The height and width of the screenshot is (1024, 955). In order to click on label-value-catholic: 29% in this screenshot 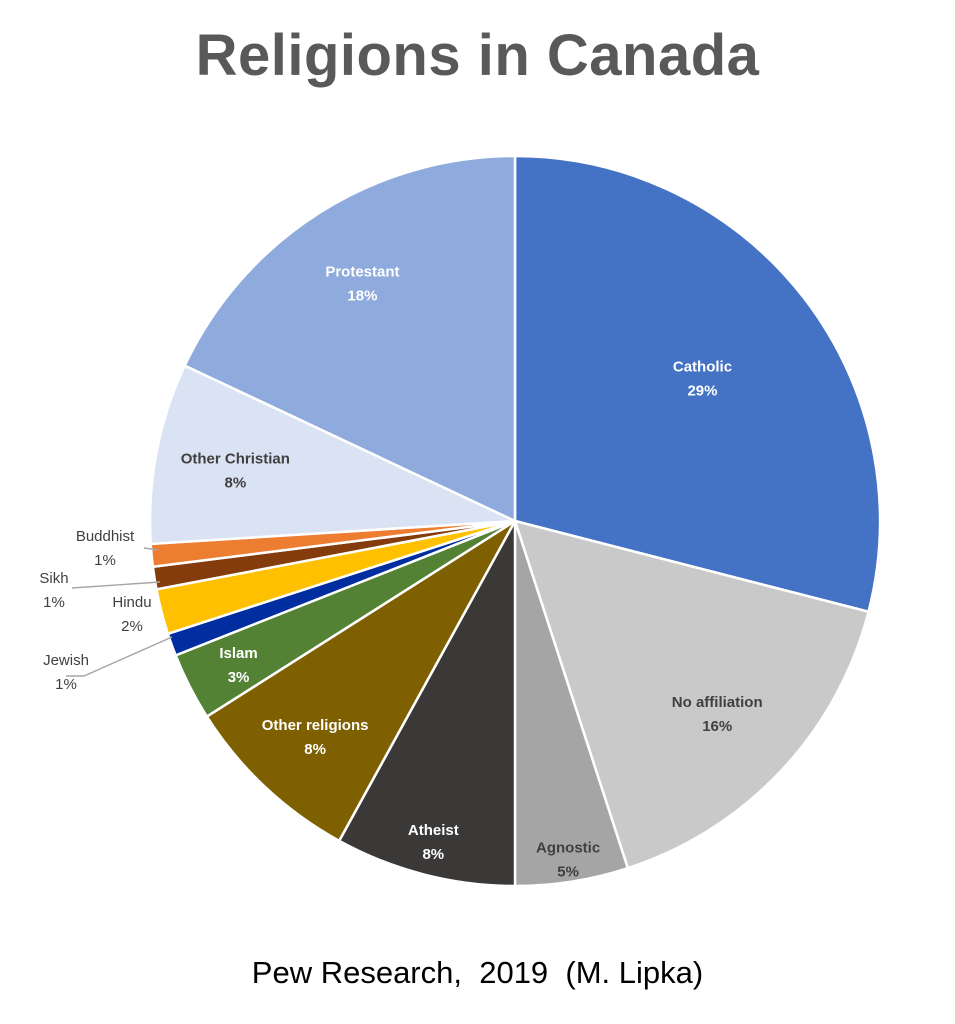, I will do `click(702, 391)`.